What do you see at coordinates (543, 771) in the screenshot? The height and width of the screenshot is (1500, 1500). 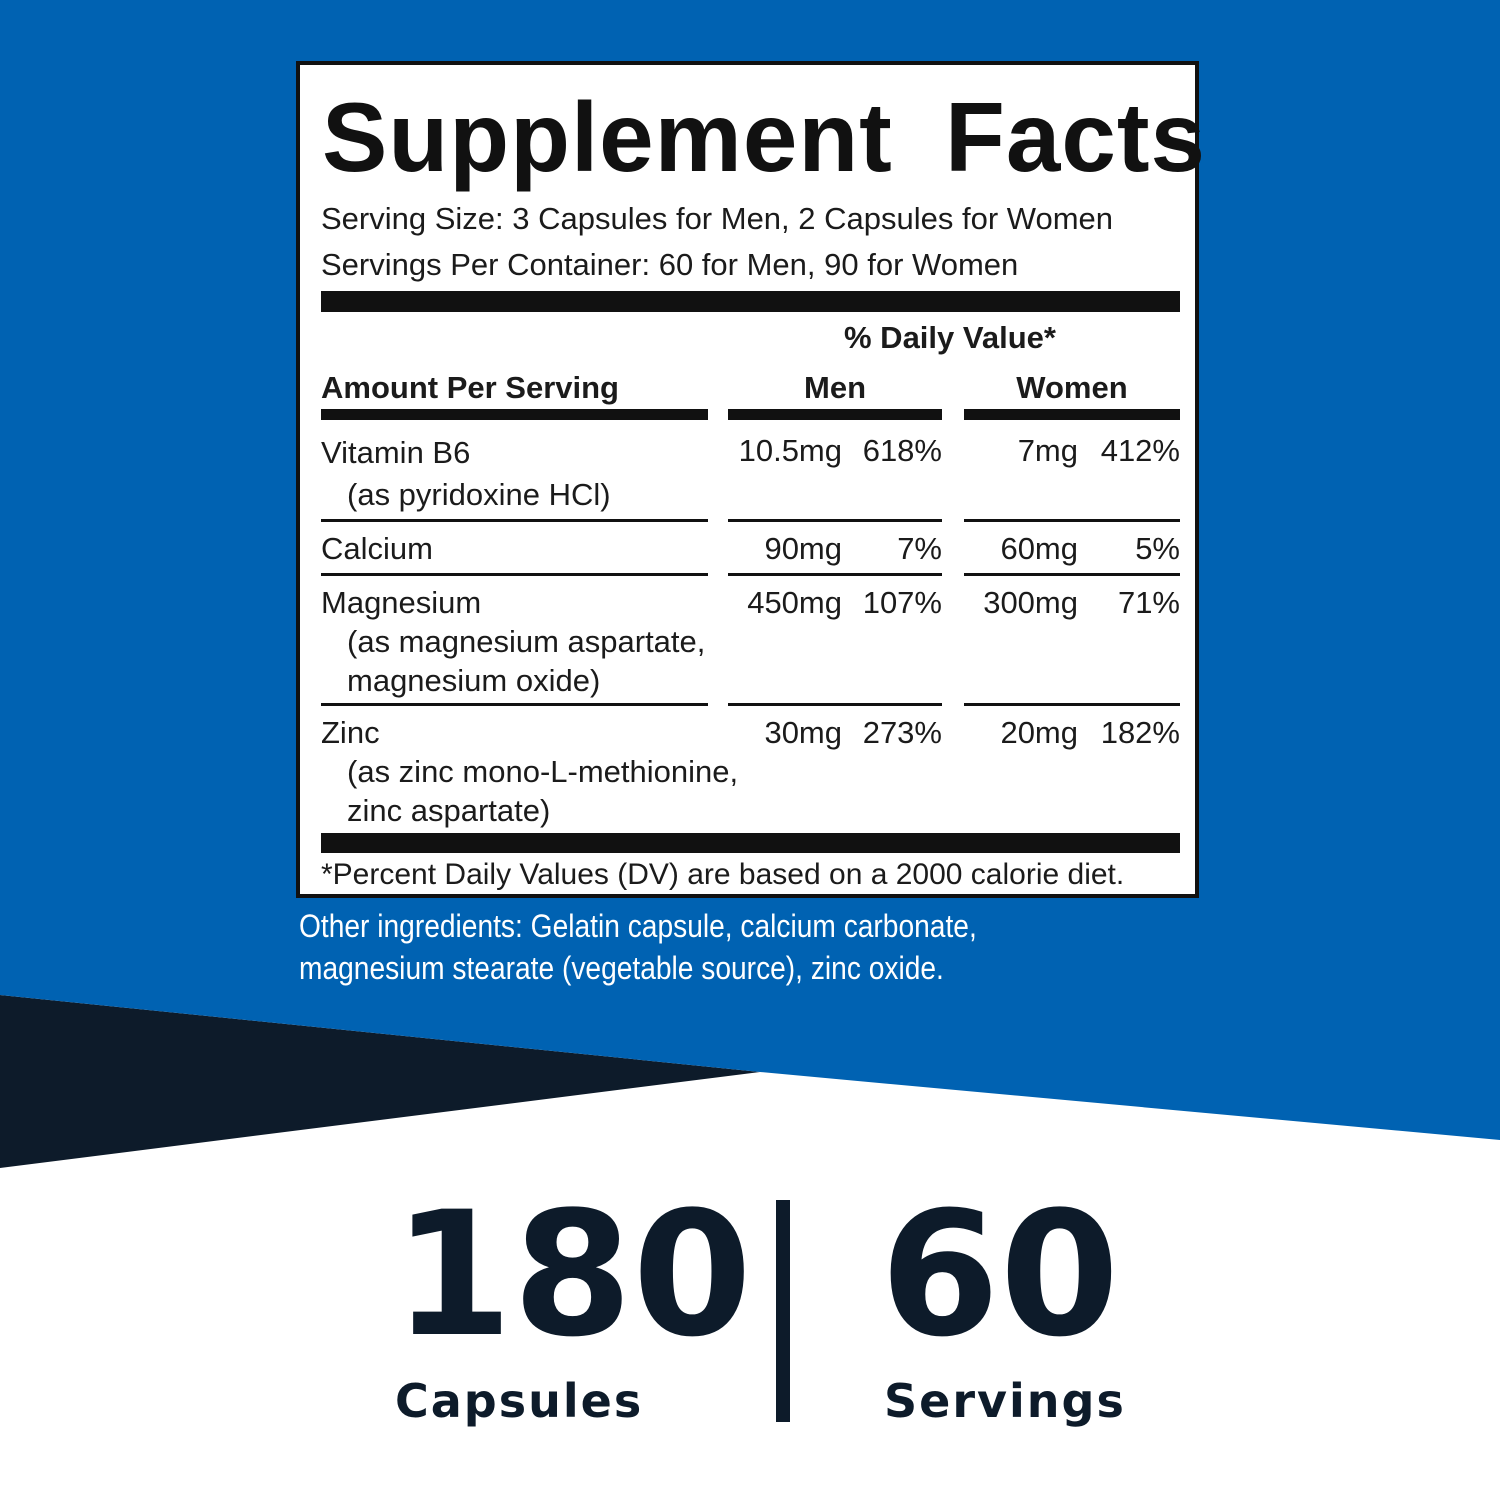 I see `nutrient-source-zinc: (as zinc mono-L-methionine,` at bounding box center [543, 771].